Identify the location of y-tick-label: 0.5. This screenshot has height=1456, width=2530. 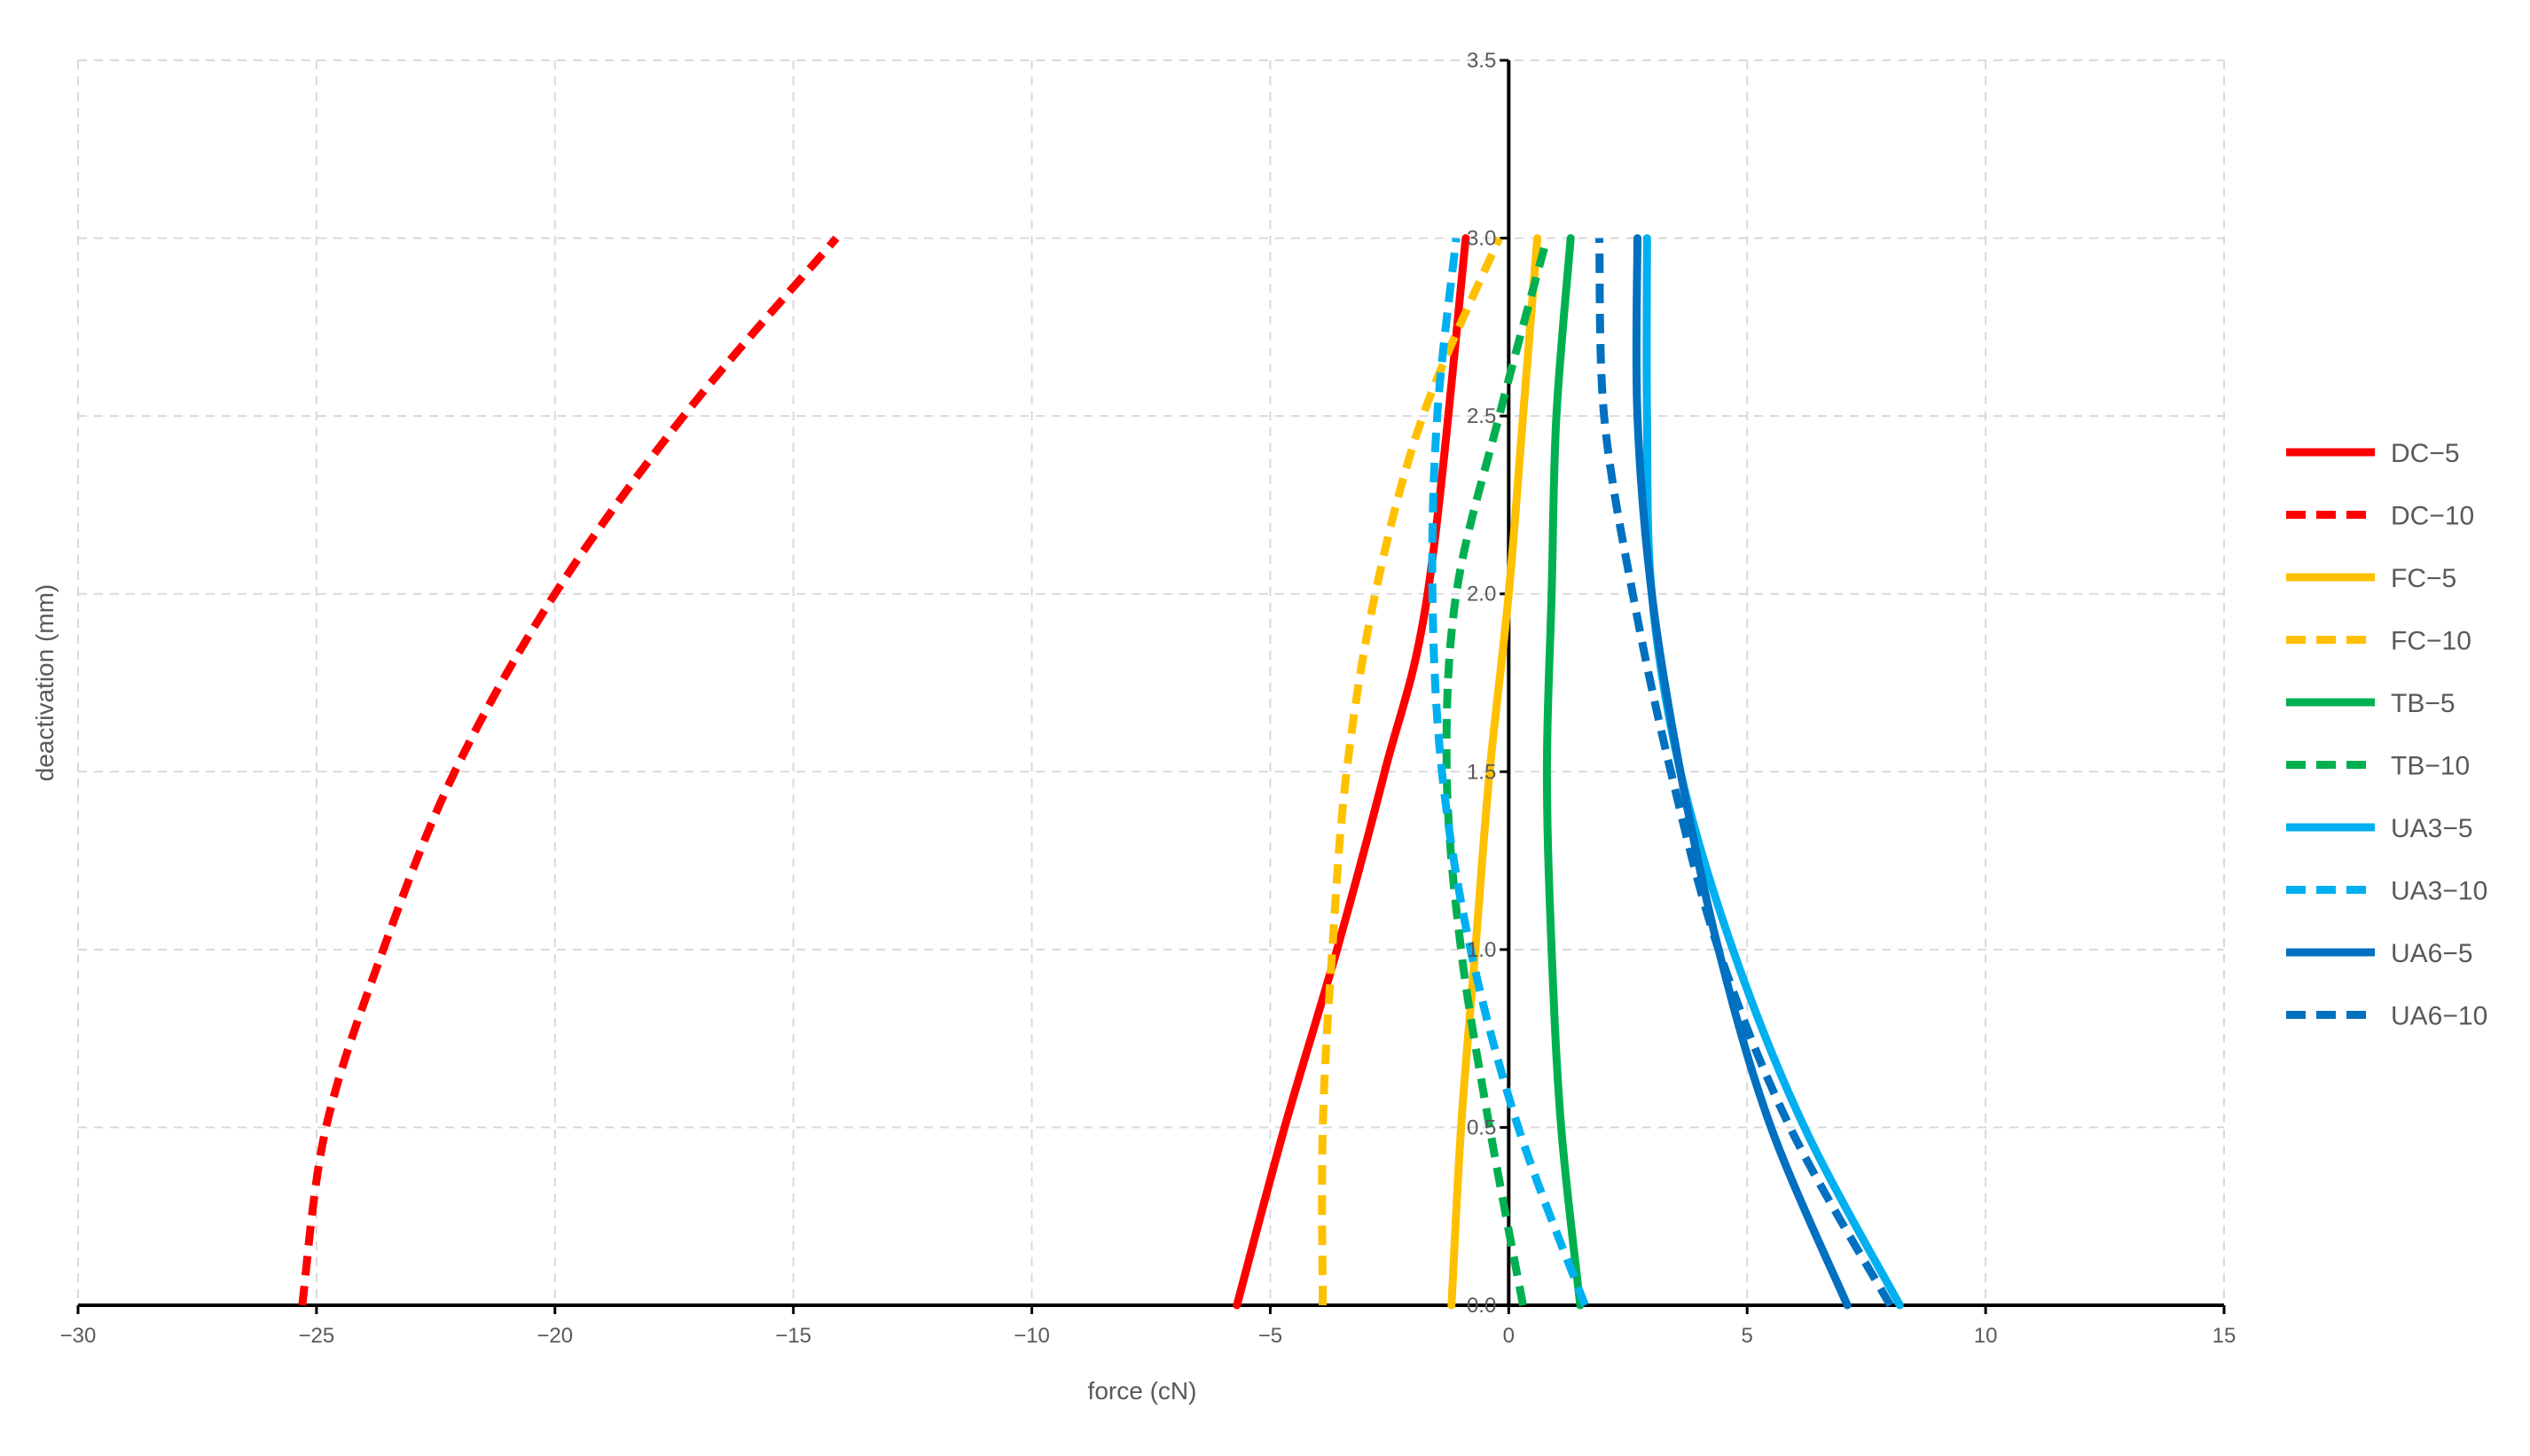
(1481, 1127).